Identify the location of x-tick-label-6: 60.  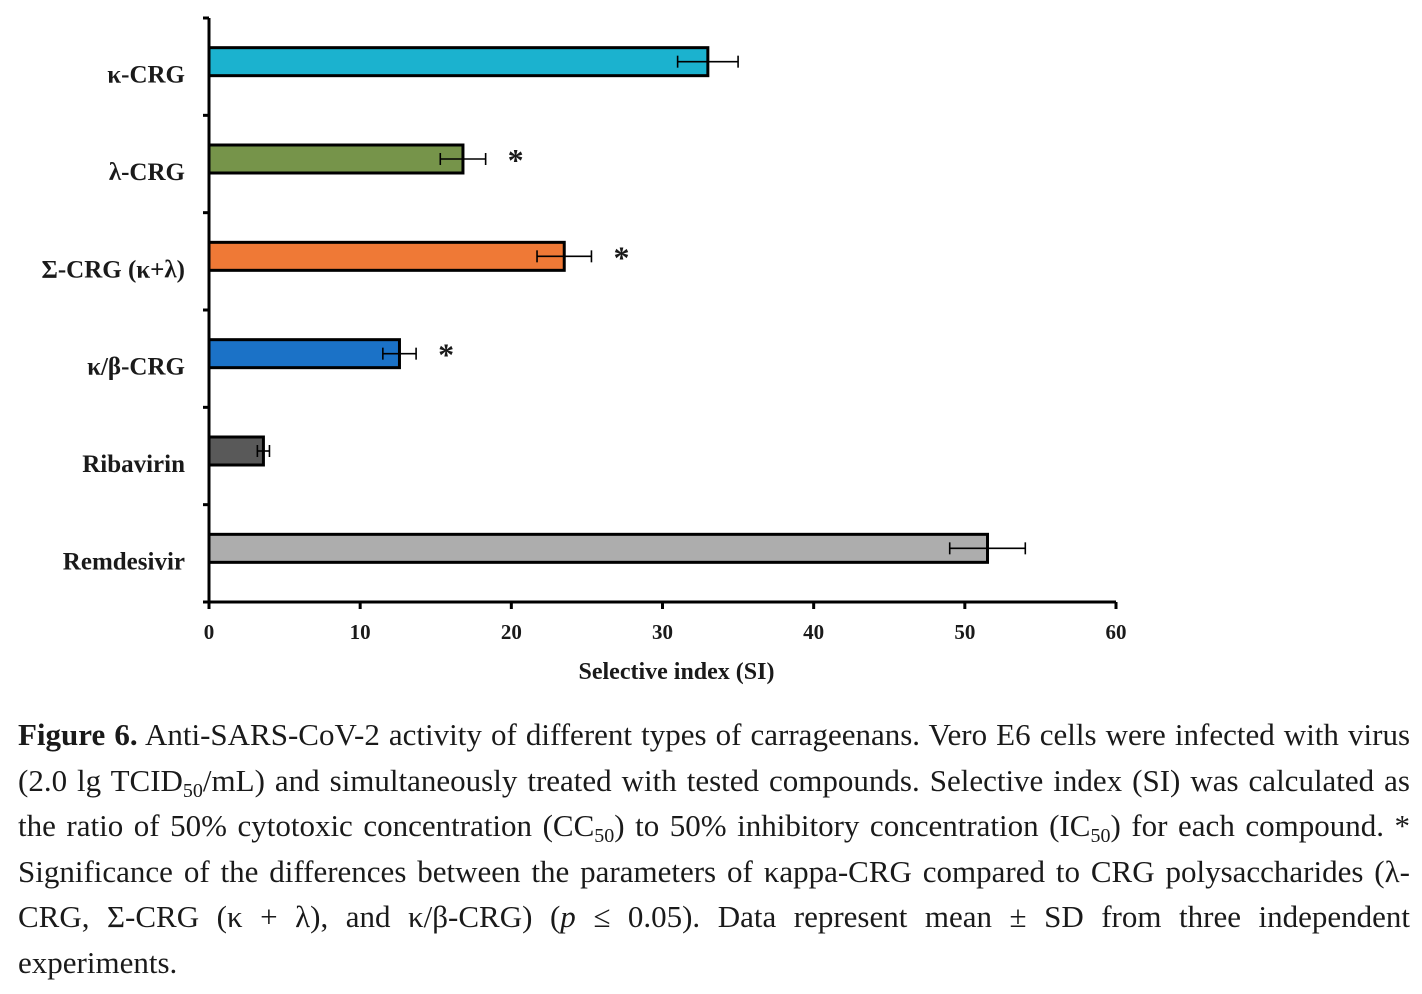
(1116, 632).